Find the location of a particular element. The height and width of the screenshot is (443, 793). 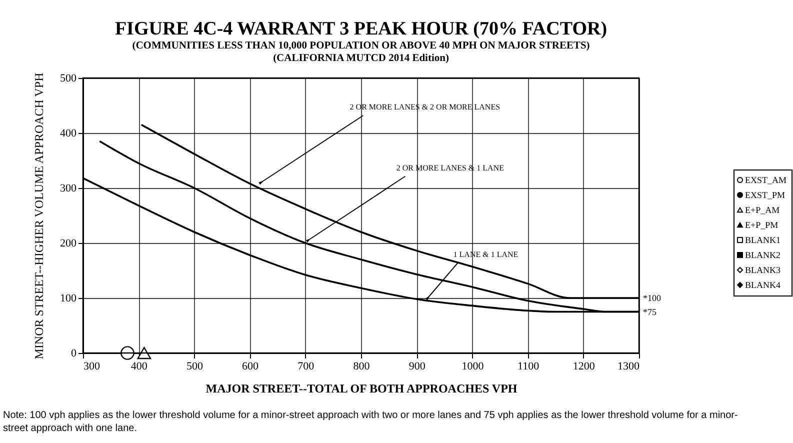

text: (CALIFORNIA MUTCD 2014 Edition) is located at coordinates (361, 58).